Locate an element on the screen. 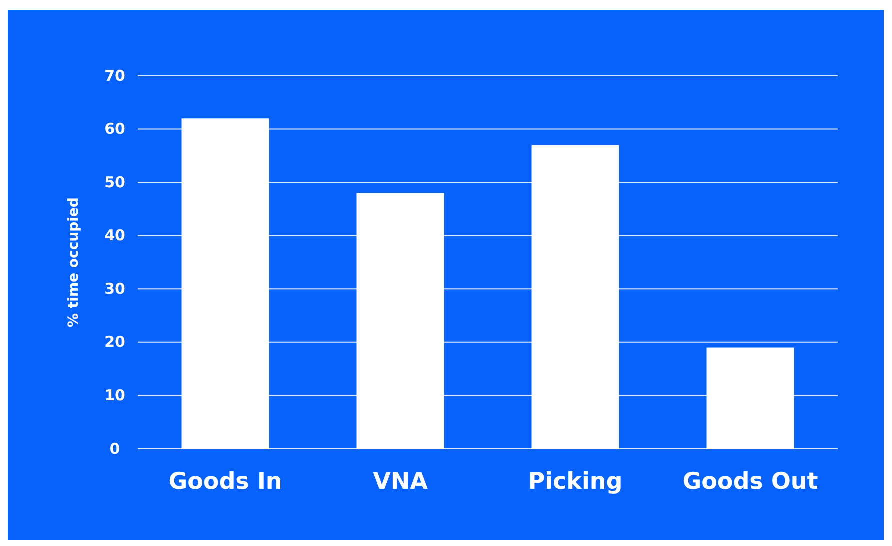 The width and height of the screenshot is (892, 546). x-tick-label: VNA is located at coordinates (400, 481).